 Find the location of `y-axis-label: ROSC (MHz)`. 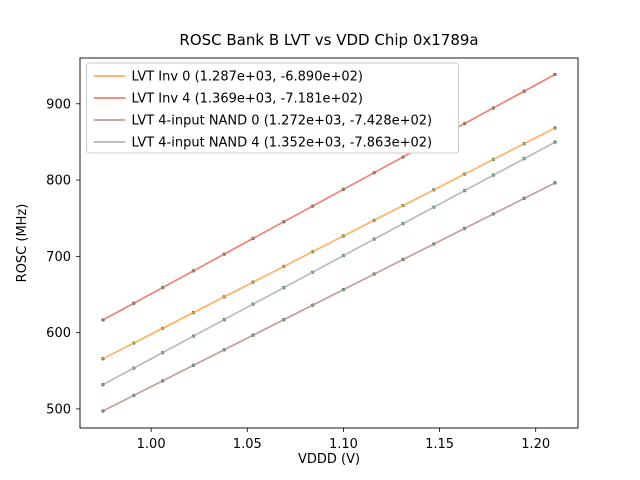

y-axis-label: ROSC (MHz) is located at coordinates (22, 243).